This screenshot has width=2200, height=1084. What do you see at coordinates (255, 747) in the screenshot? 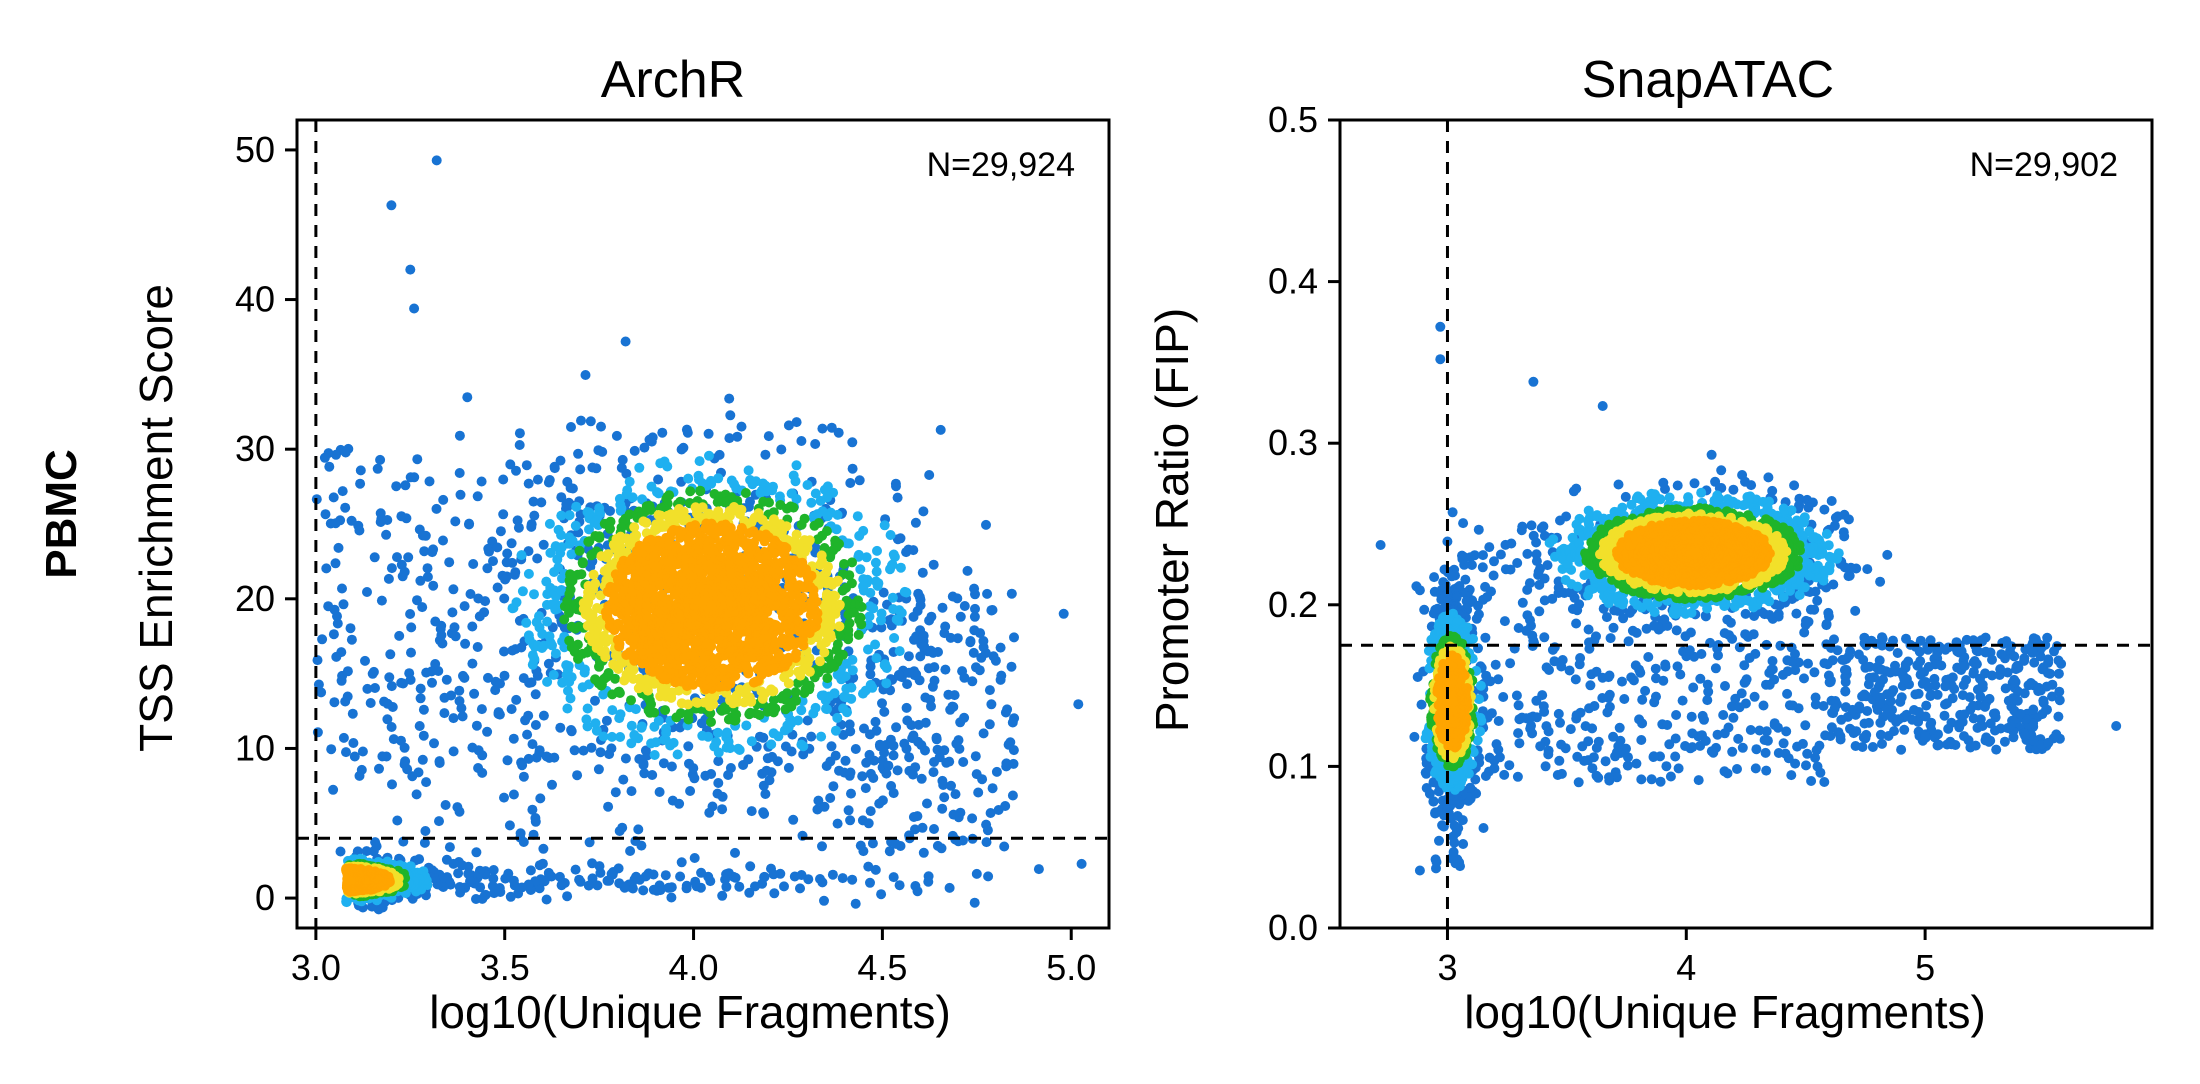
I see `archr-y-tick-label: 10` at bounding box center [255, 747].